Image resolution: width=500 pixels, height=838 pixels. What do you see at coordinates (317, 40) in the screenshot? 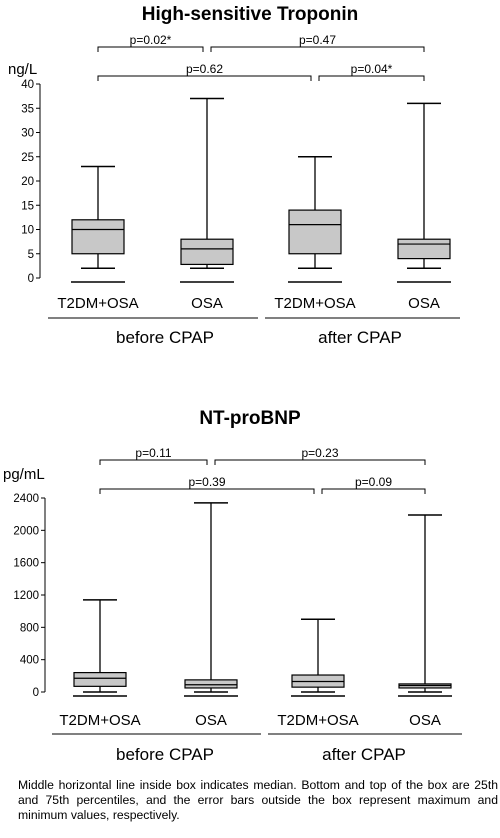
I see `p-value-label: p=0.47` at bounding box center [317, 40].